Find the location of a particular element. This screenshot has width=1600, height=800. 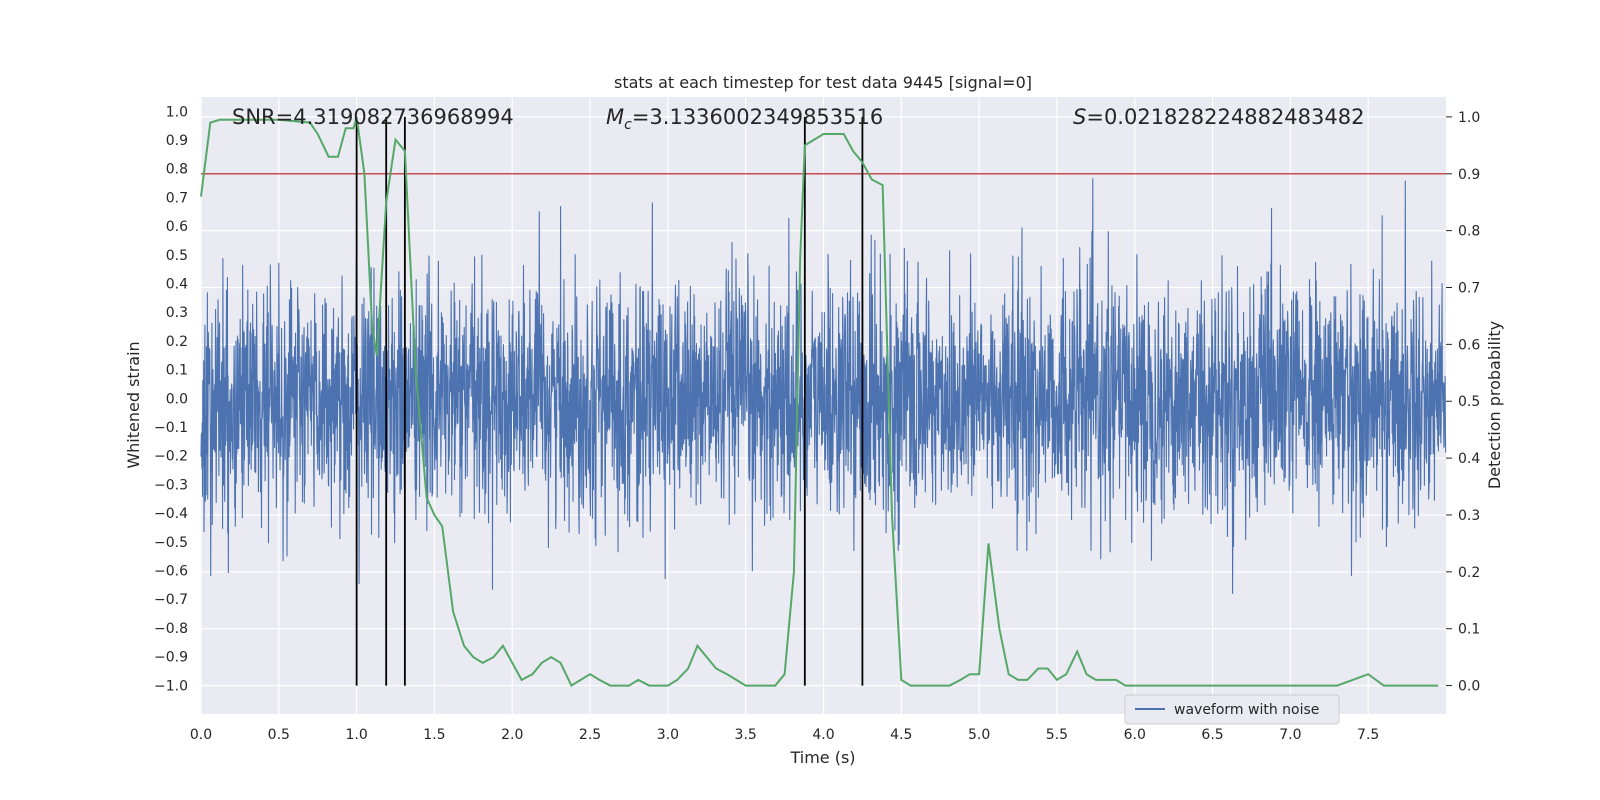

y-left-tick-label: 1.0 is located at coordinates (177, 112).